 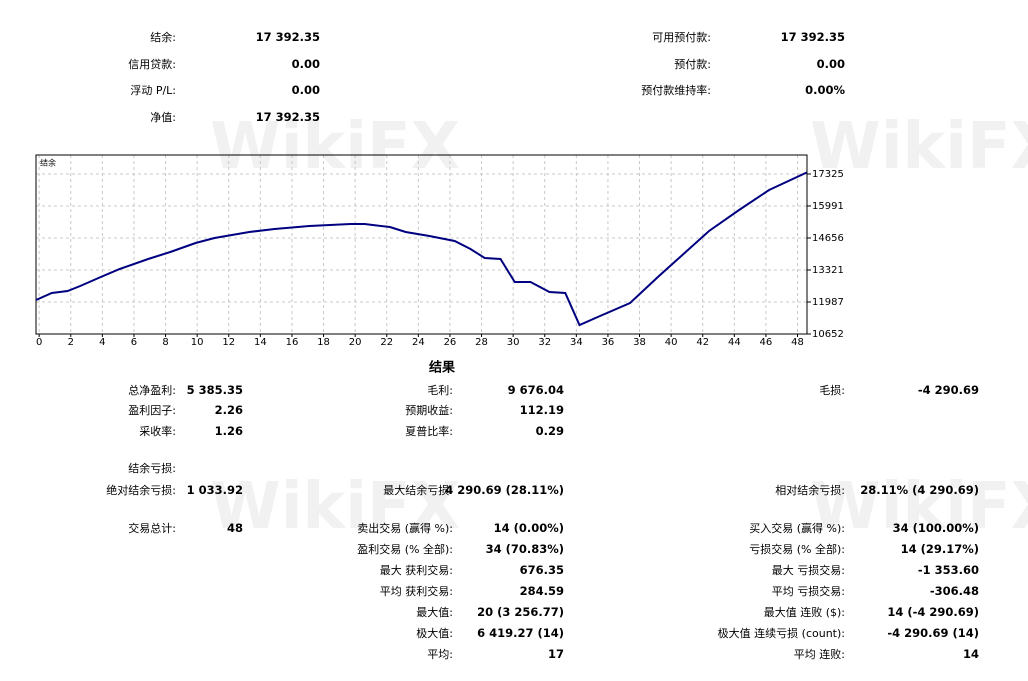 I want to click on field-value: 34 (100.00%), so click(x=935, y=528).